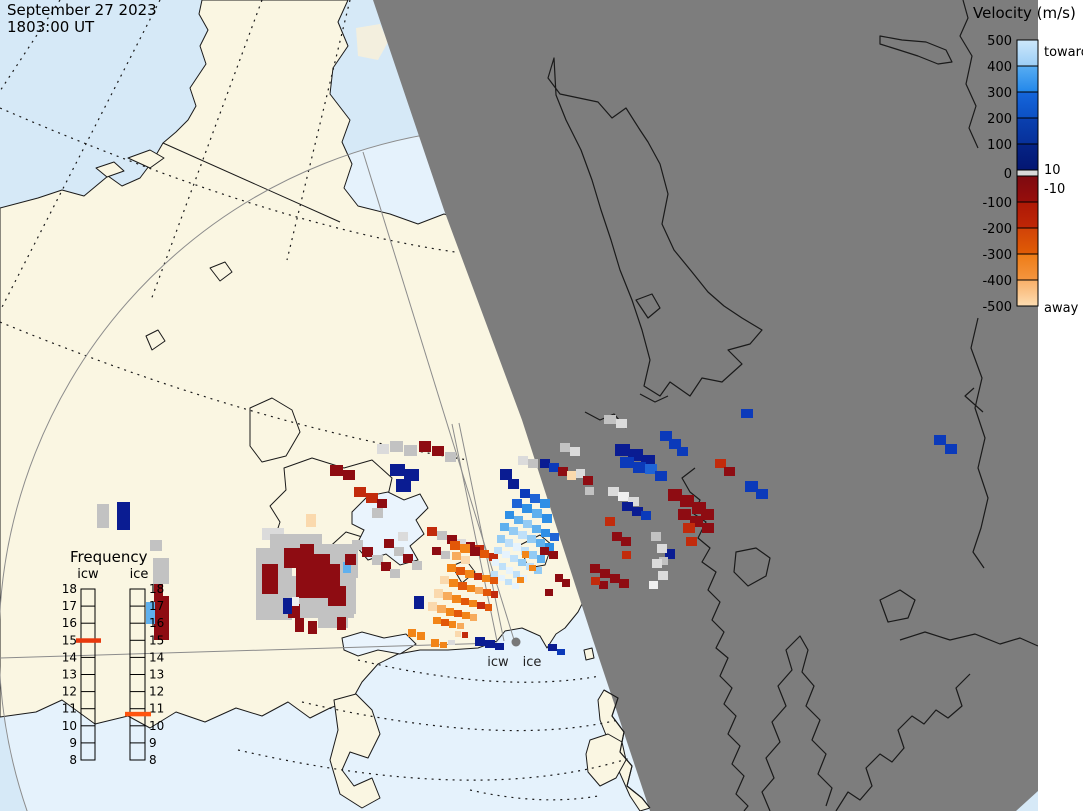  What do you see at coordinates (589, 654) in the screenshot?
I see `islet-southeast` at bounding box center [589, 654].